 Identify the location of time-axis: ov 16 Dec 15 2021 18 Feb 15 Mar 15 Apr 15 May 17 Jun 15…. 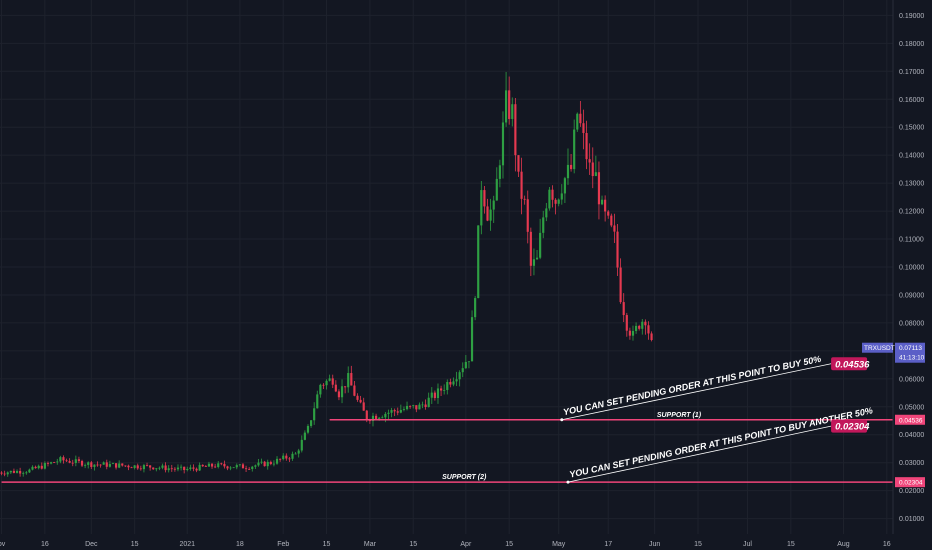
(445, 544).